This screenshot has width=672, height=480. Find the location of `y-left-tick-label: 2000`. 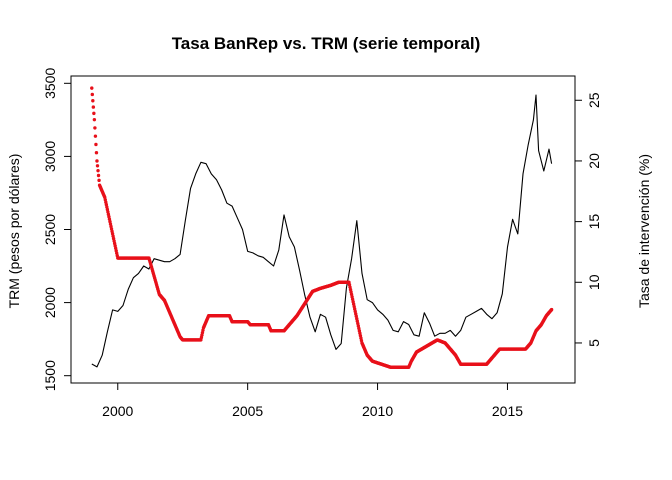

y-left-tick-label: 2000 is located at coordinates (50, 302).